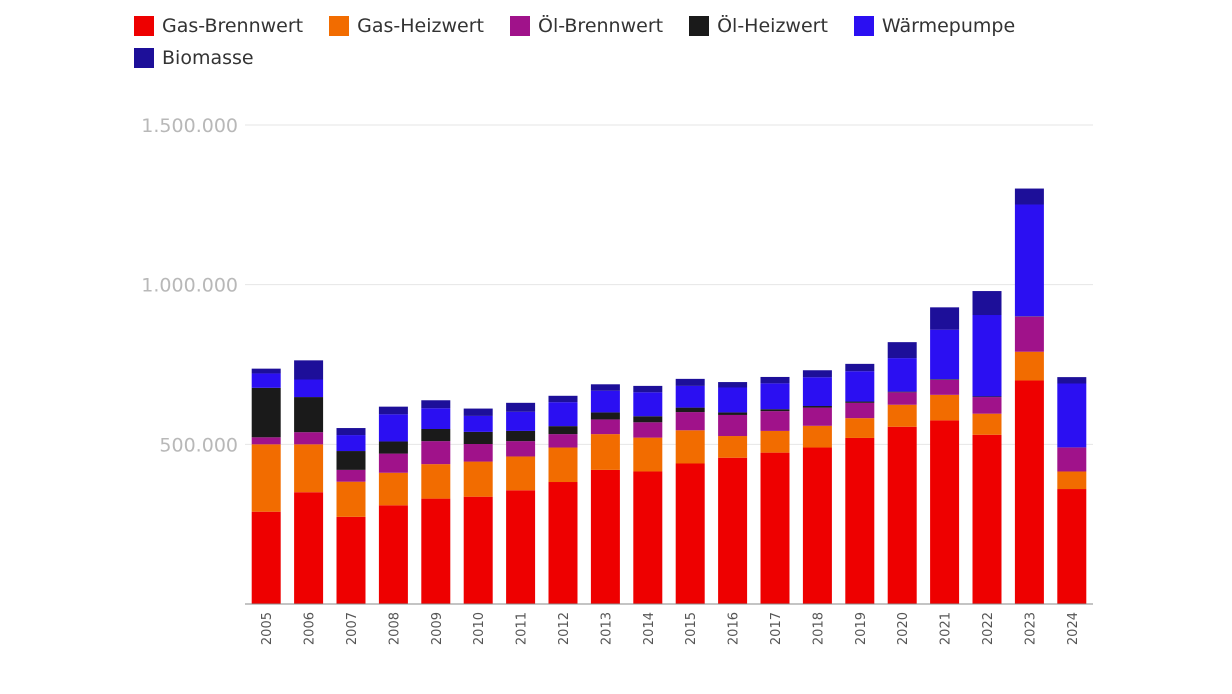  Describe the element at coordinates (860, 428) in the screenshot. I see `bar-2019-s1` at that location.